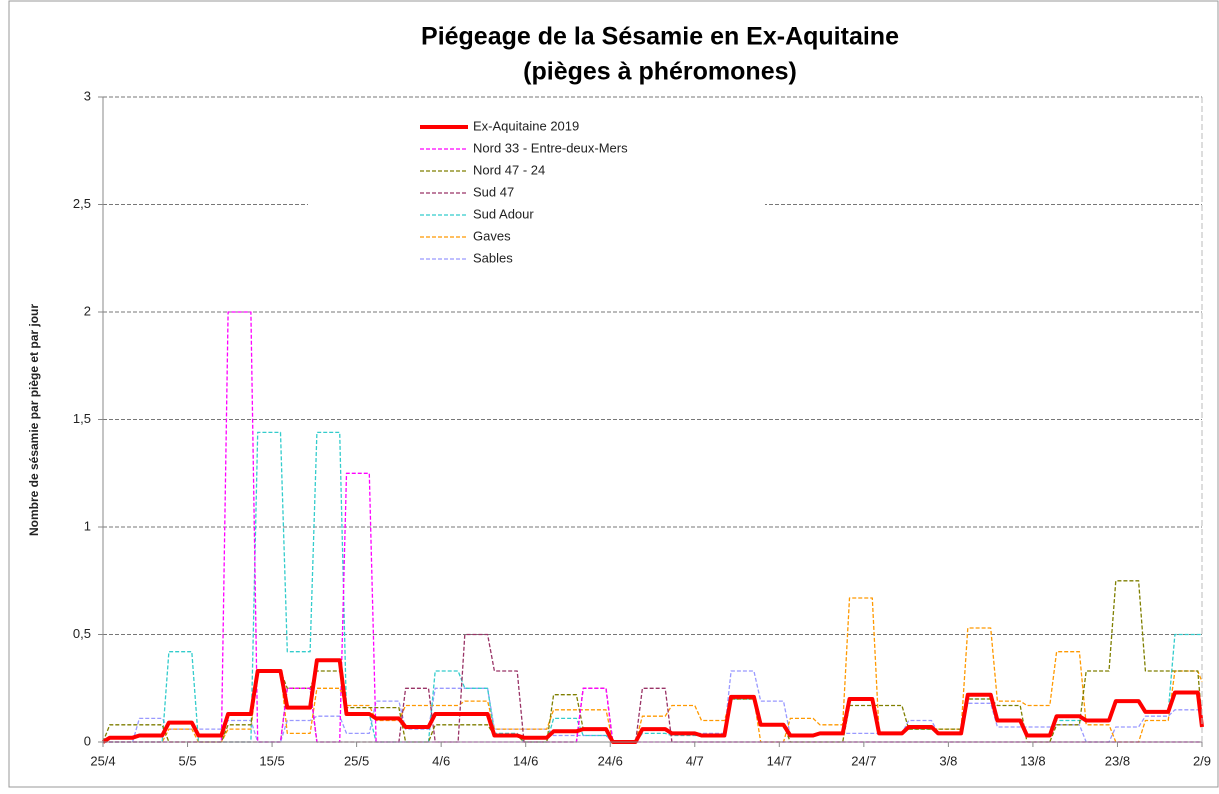 The image size is (1219, 794). What do you see at coordinates (509, 169) in the screenshot?
I see `legend-label: Nord 47 - 24` at bounding box center [509, 169].